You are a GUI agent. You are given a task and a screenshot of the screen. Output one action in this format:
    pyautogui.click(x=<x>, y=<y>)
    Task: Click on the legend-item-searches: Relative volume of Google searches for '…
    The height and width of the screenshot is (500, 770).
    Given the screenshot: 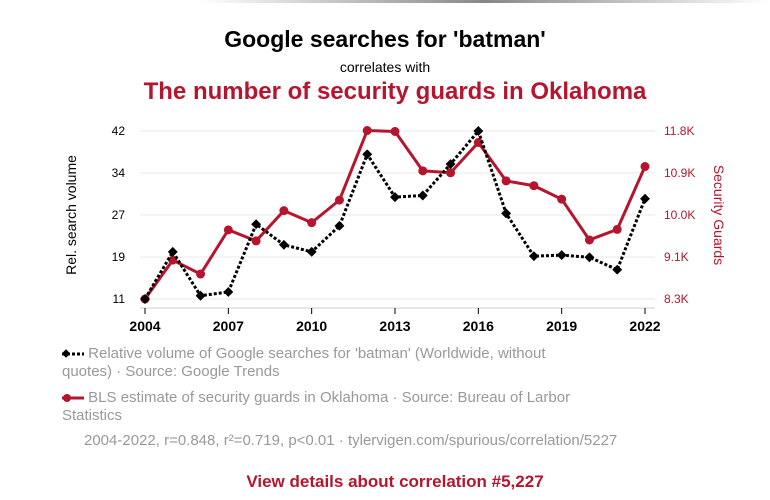 What is the action you would take?
    pyautogui.click(x=322, y=363)
    